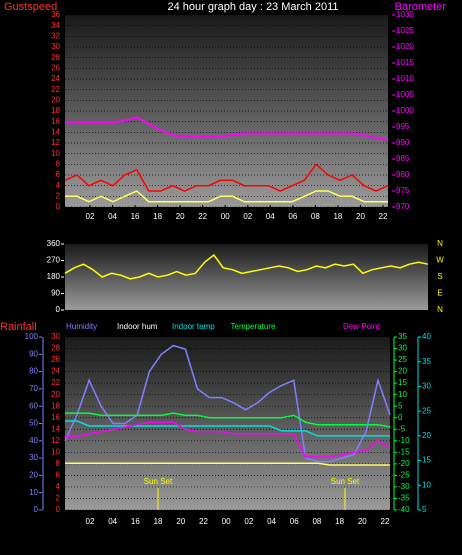  What do you see at coordinates (30, 7) in the screenshot?
I see `y-label: Gustspeed` at bounding box center [30, 7].